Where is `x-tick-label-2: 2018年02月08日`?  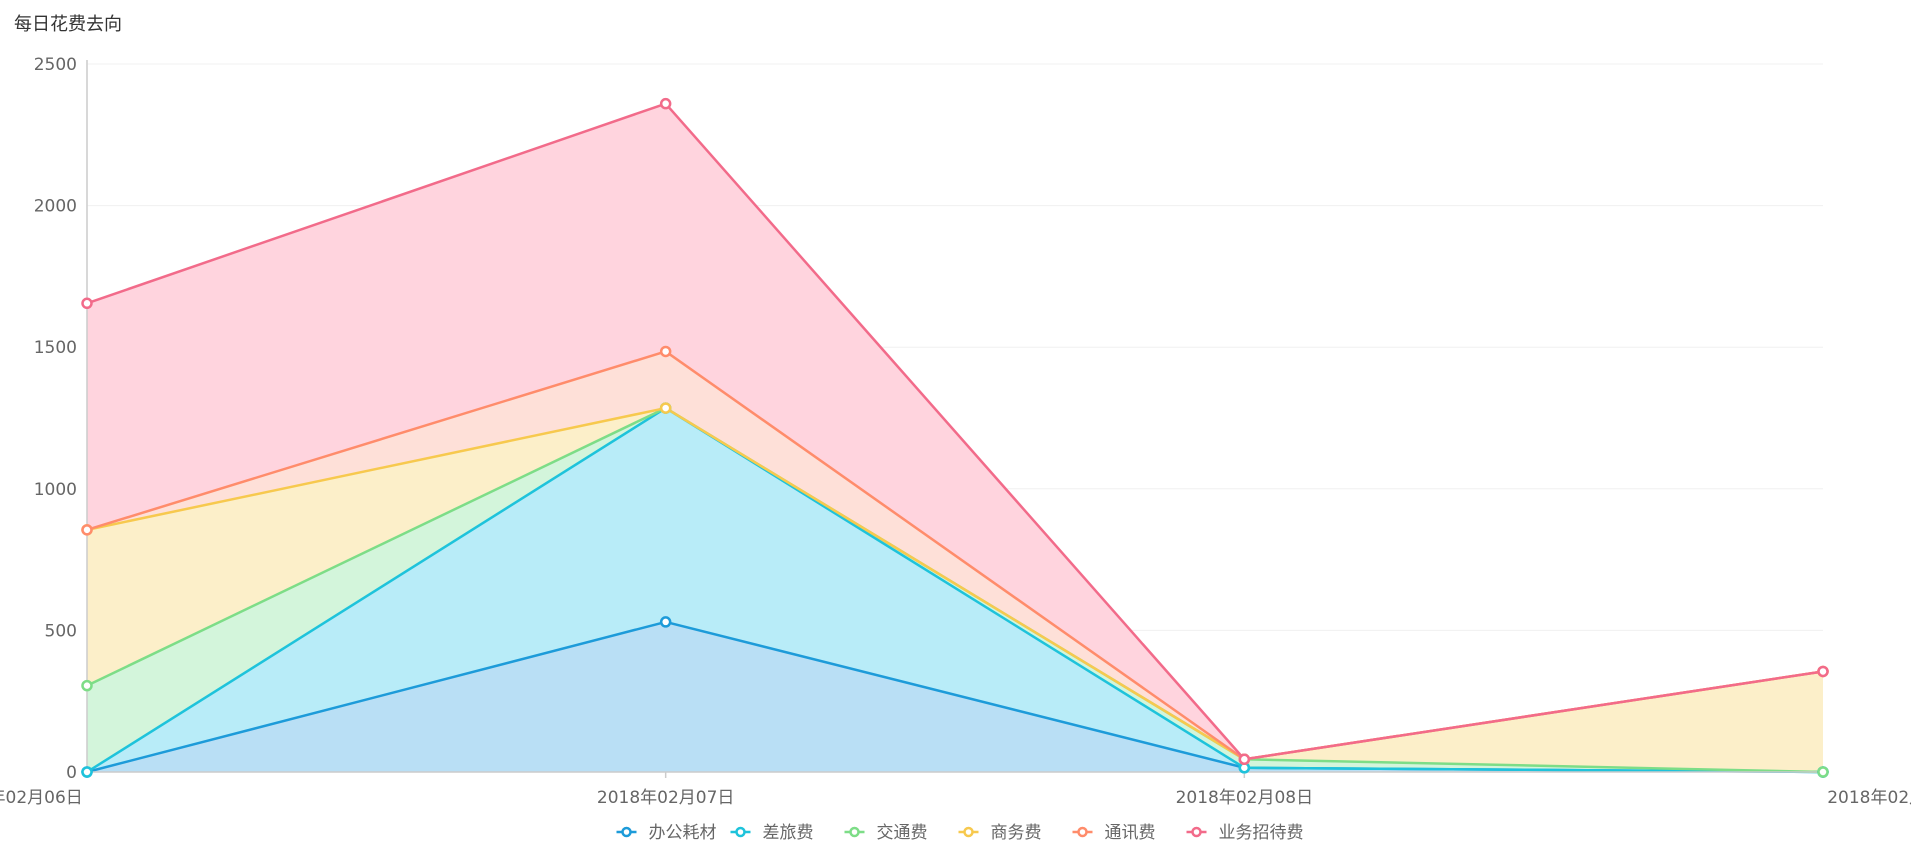 x-tick-label-2: 2018年02月08日 is located at coordinates (1245, 798).